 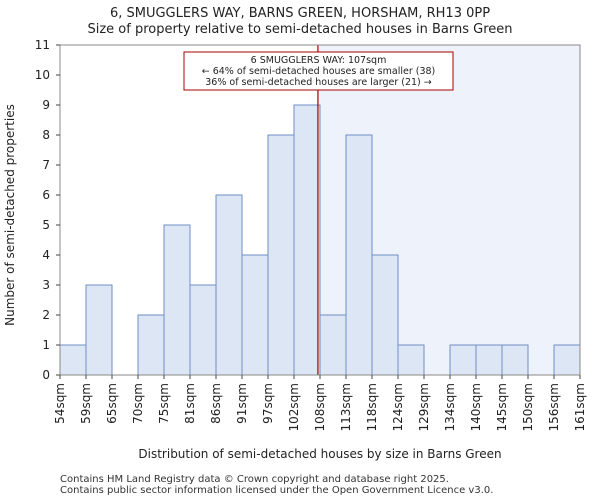 What do you see at coordinates (60, 403) in the screenshot?
I see `x-tick-label: 54sqm` at bounding box center [60, 403].